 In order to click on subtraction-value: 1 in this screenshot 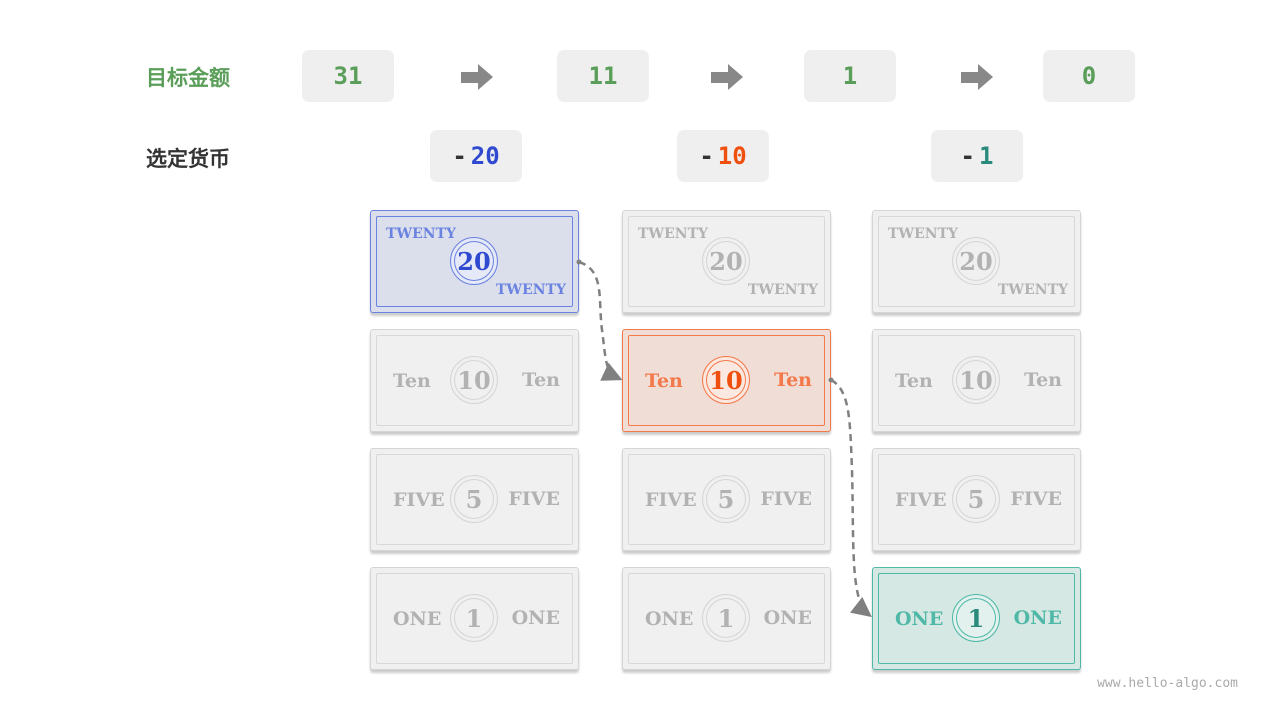, I will do `click(986, 156)`.